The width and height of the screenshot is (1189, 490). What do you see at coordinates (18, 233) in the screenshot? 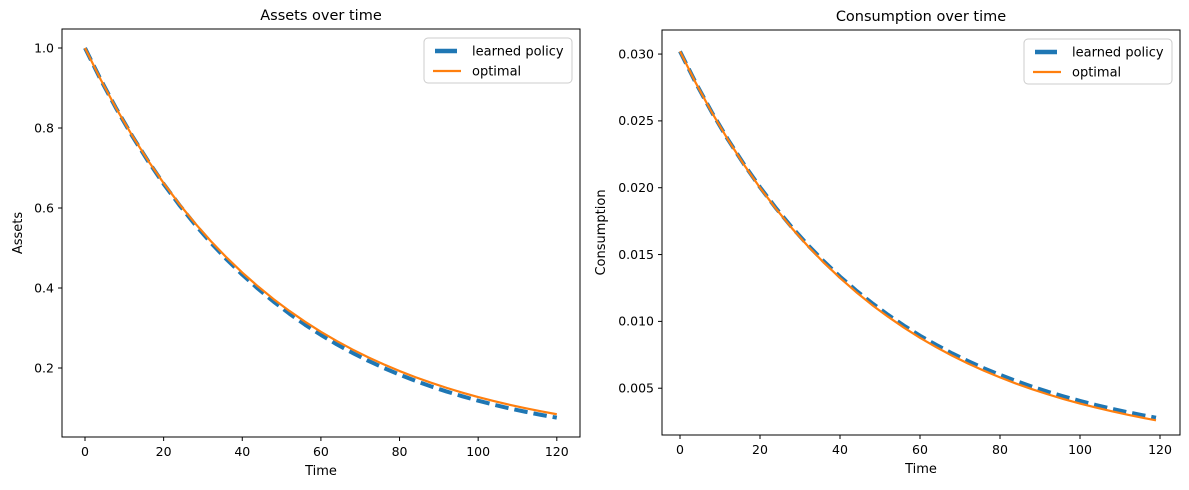
I see `y-axis-label: Assets` at bounding box center [18, 233].